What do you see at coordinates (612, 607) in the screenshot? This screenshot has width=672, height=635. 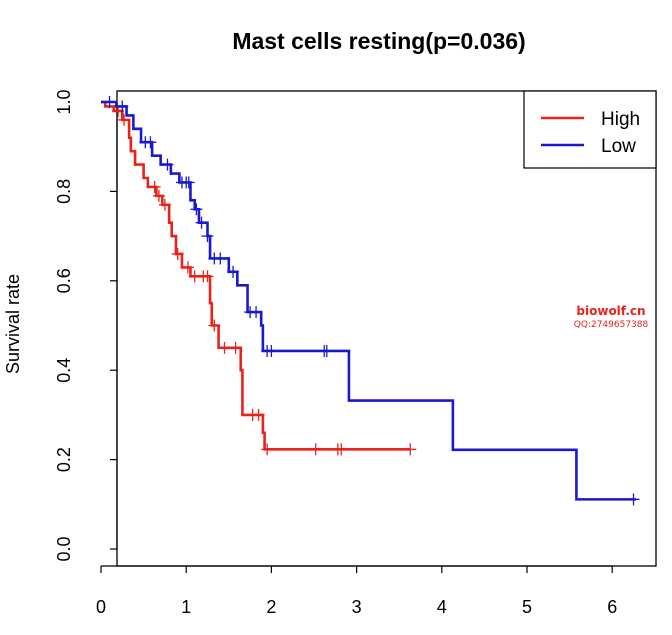 I see `x-tick-label: 6` at bounding box center [612, 607].